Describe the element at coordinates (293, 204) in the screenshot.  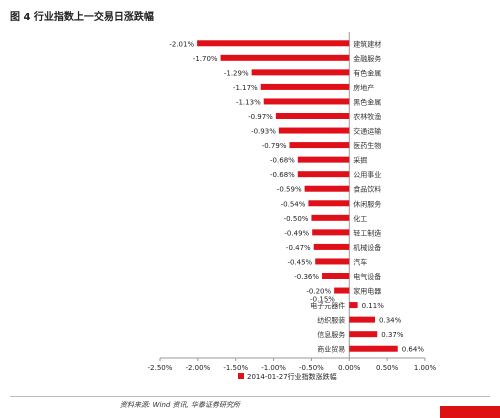
I see `data-label: -0.54%` at that location.